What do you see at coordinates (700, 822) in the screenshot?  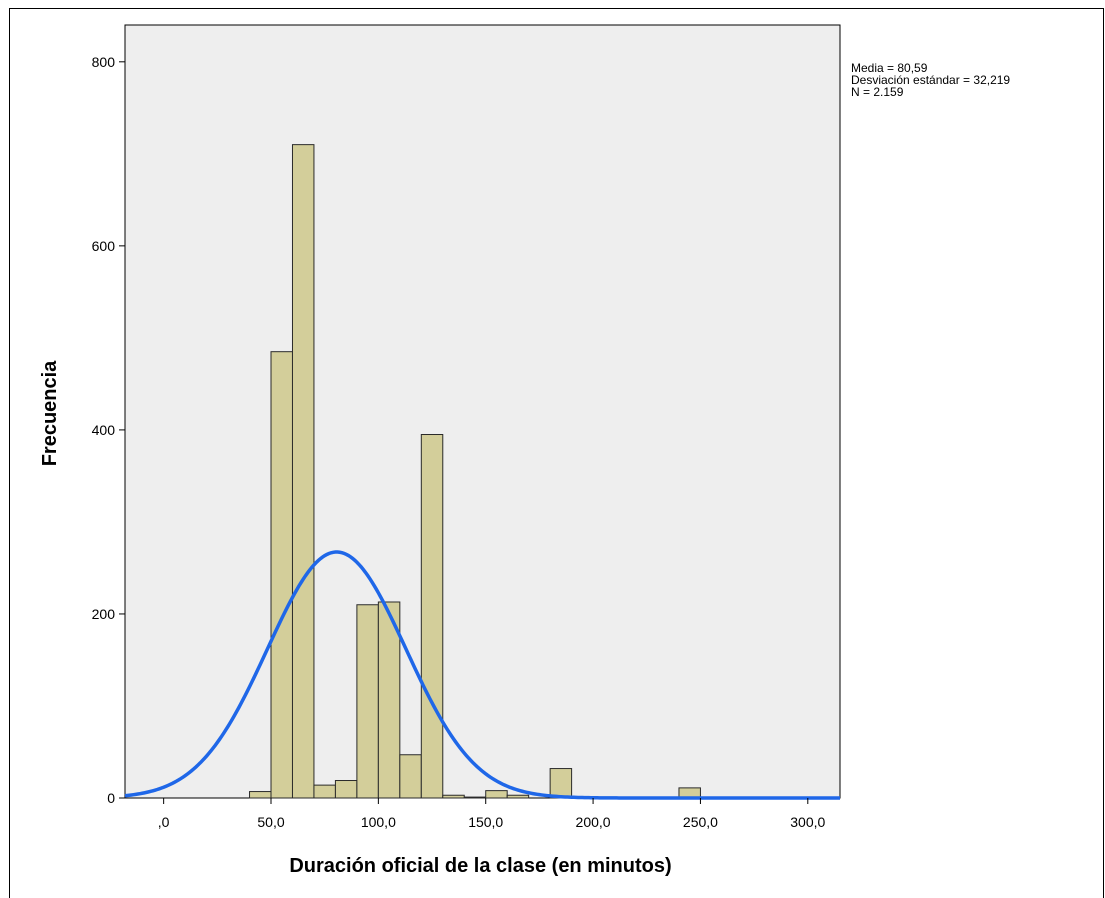 I see `x-tick-label: 250,0` at bounding box center [700, 822].